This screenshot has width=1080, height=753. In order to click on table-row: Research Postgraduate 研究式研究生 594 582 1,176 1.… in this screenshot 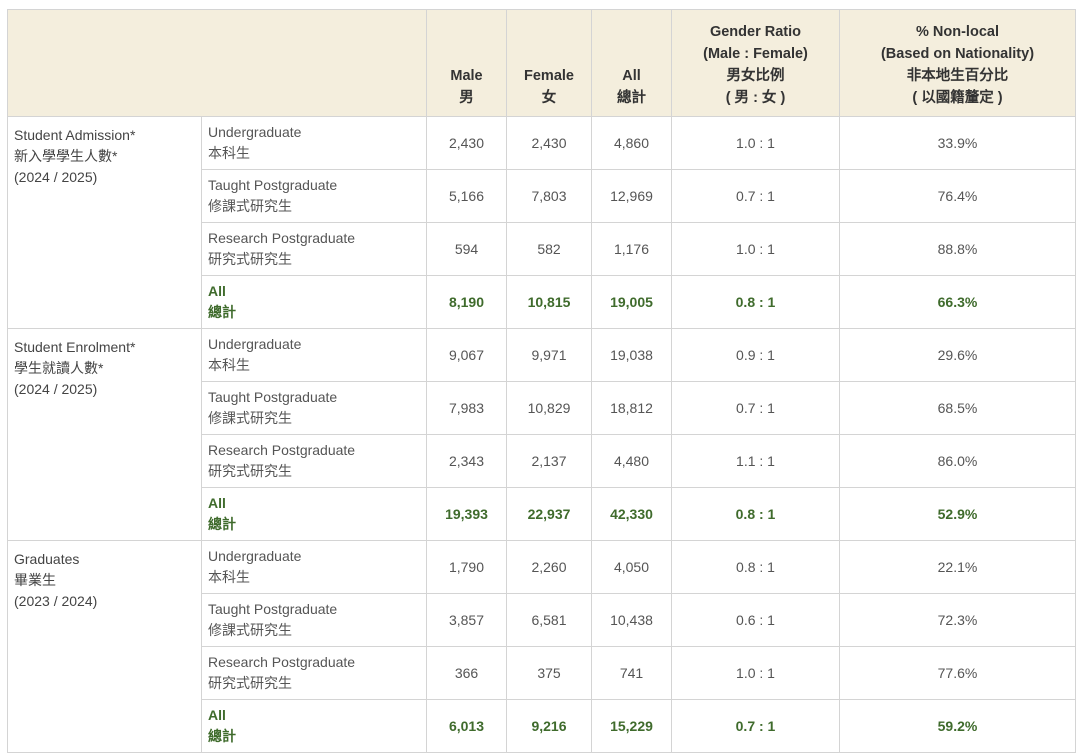, I will do `click(542, 249)`.